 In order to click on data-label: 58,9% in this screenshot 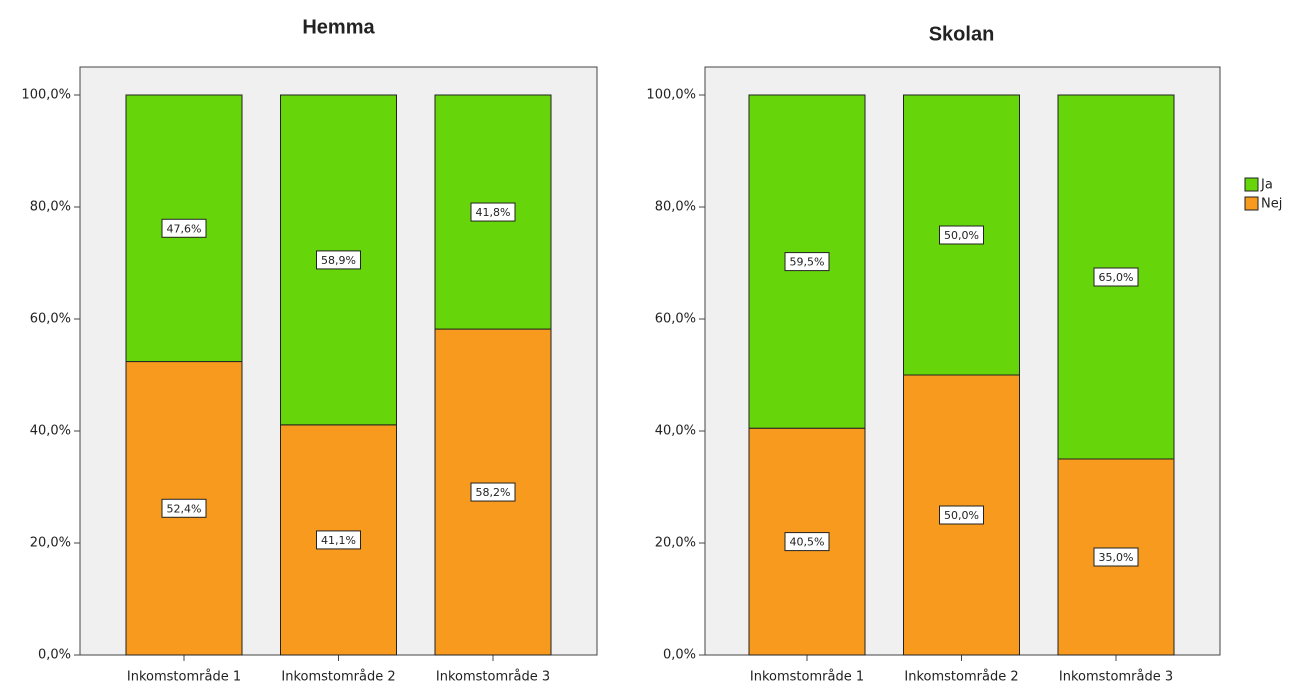, I will do `click(338, 260)`.